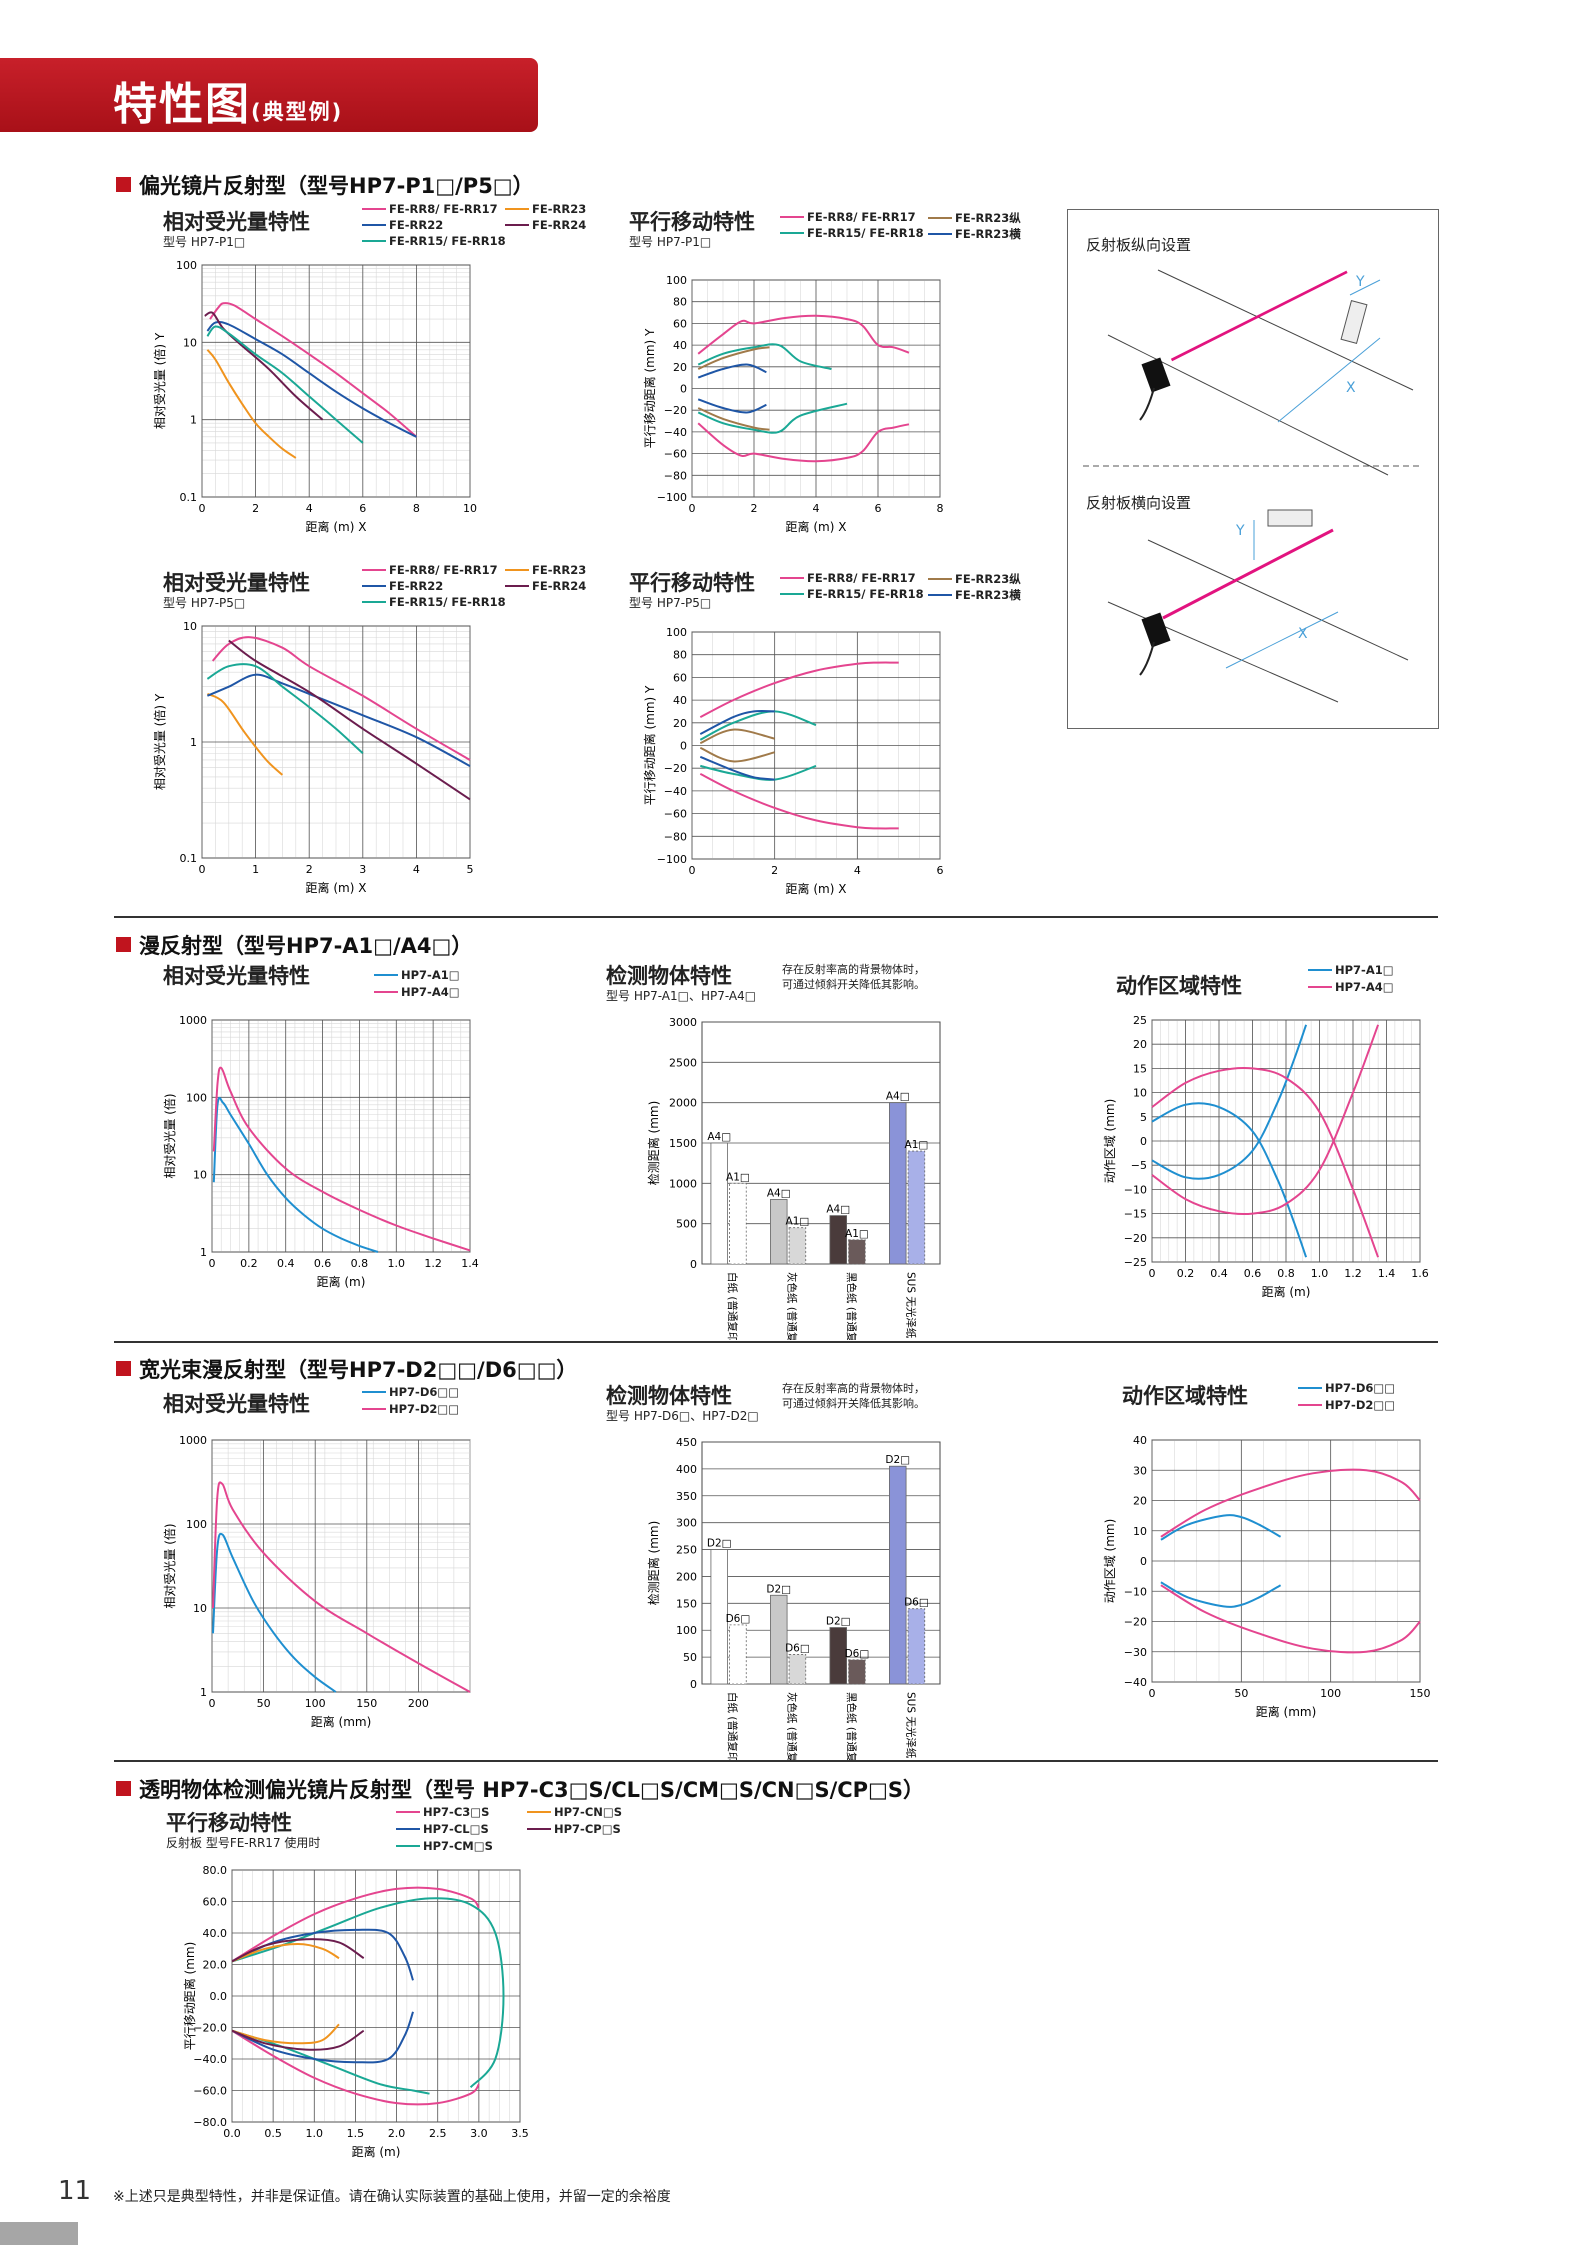 The width and height of the screenshot is (1587, 2245). Describe the element at coordinates (1139, 245) in the screenshot. I see `diagram-label-vertical: 反射板纵向设置` at that location.